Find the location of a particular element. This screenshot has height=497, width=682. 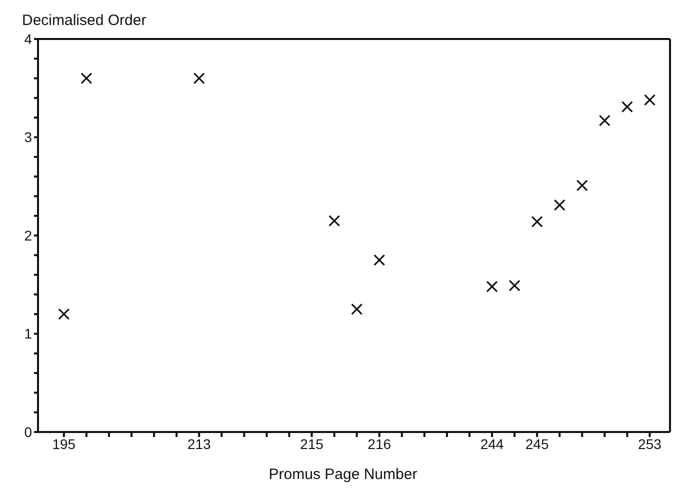

x-tick-label: 245 is located at coordinates (537, 444).